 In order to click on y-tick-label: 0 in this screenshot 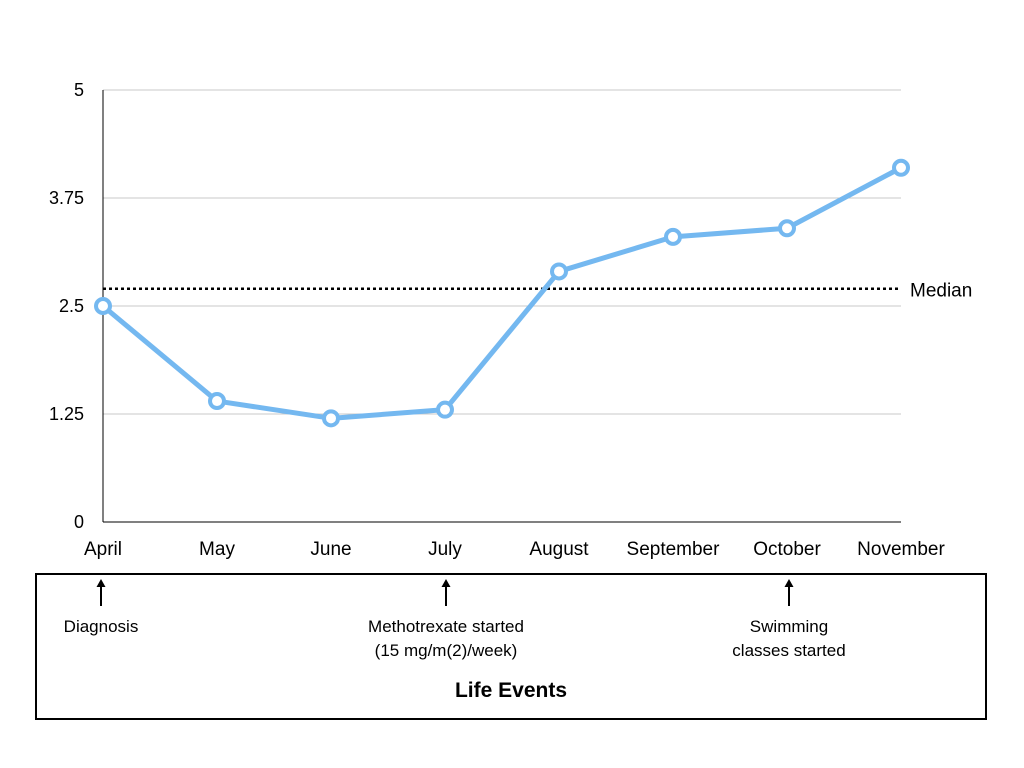, I will do `click(79, 522)`.